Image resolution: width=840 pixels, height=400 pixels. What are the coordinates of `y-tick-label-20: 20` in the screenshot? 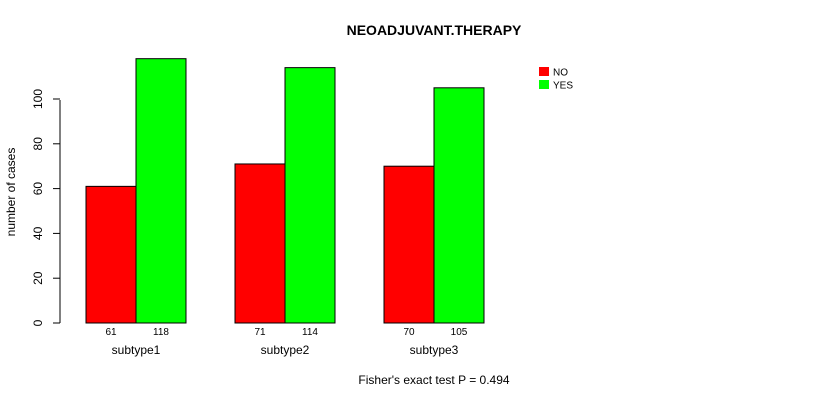 It's located at (38, 278).